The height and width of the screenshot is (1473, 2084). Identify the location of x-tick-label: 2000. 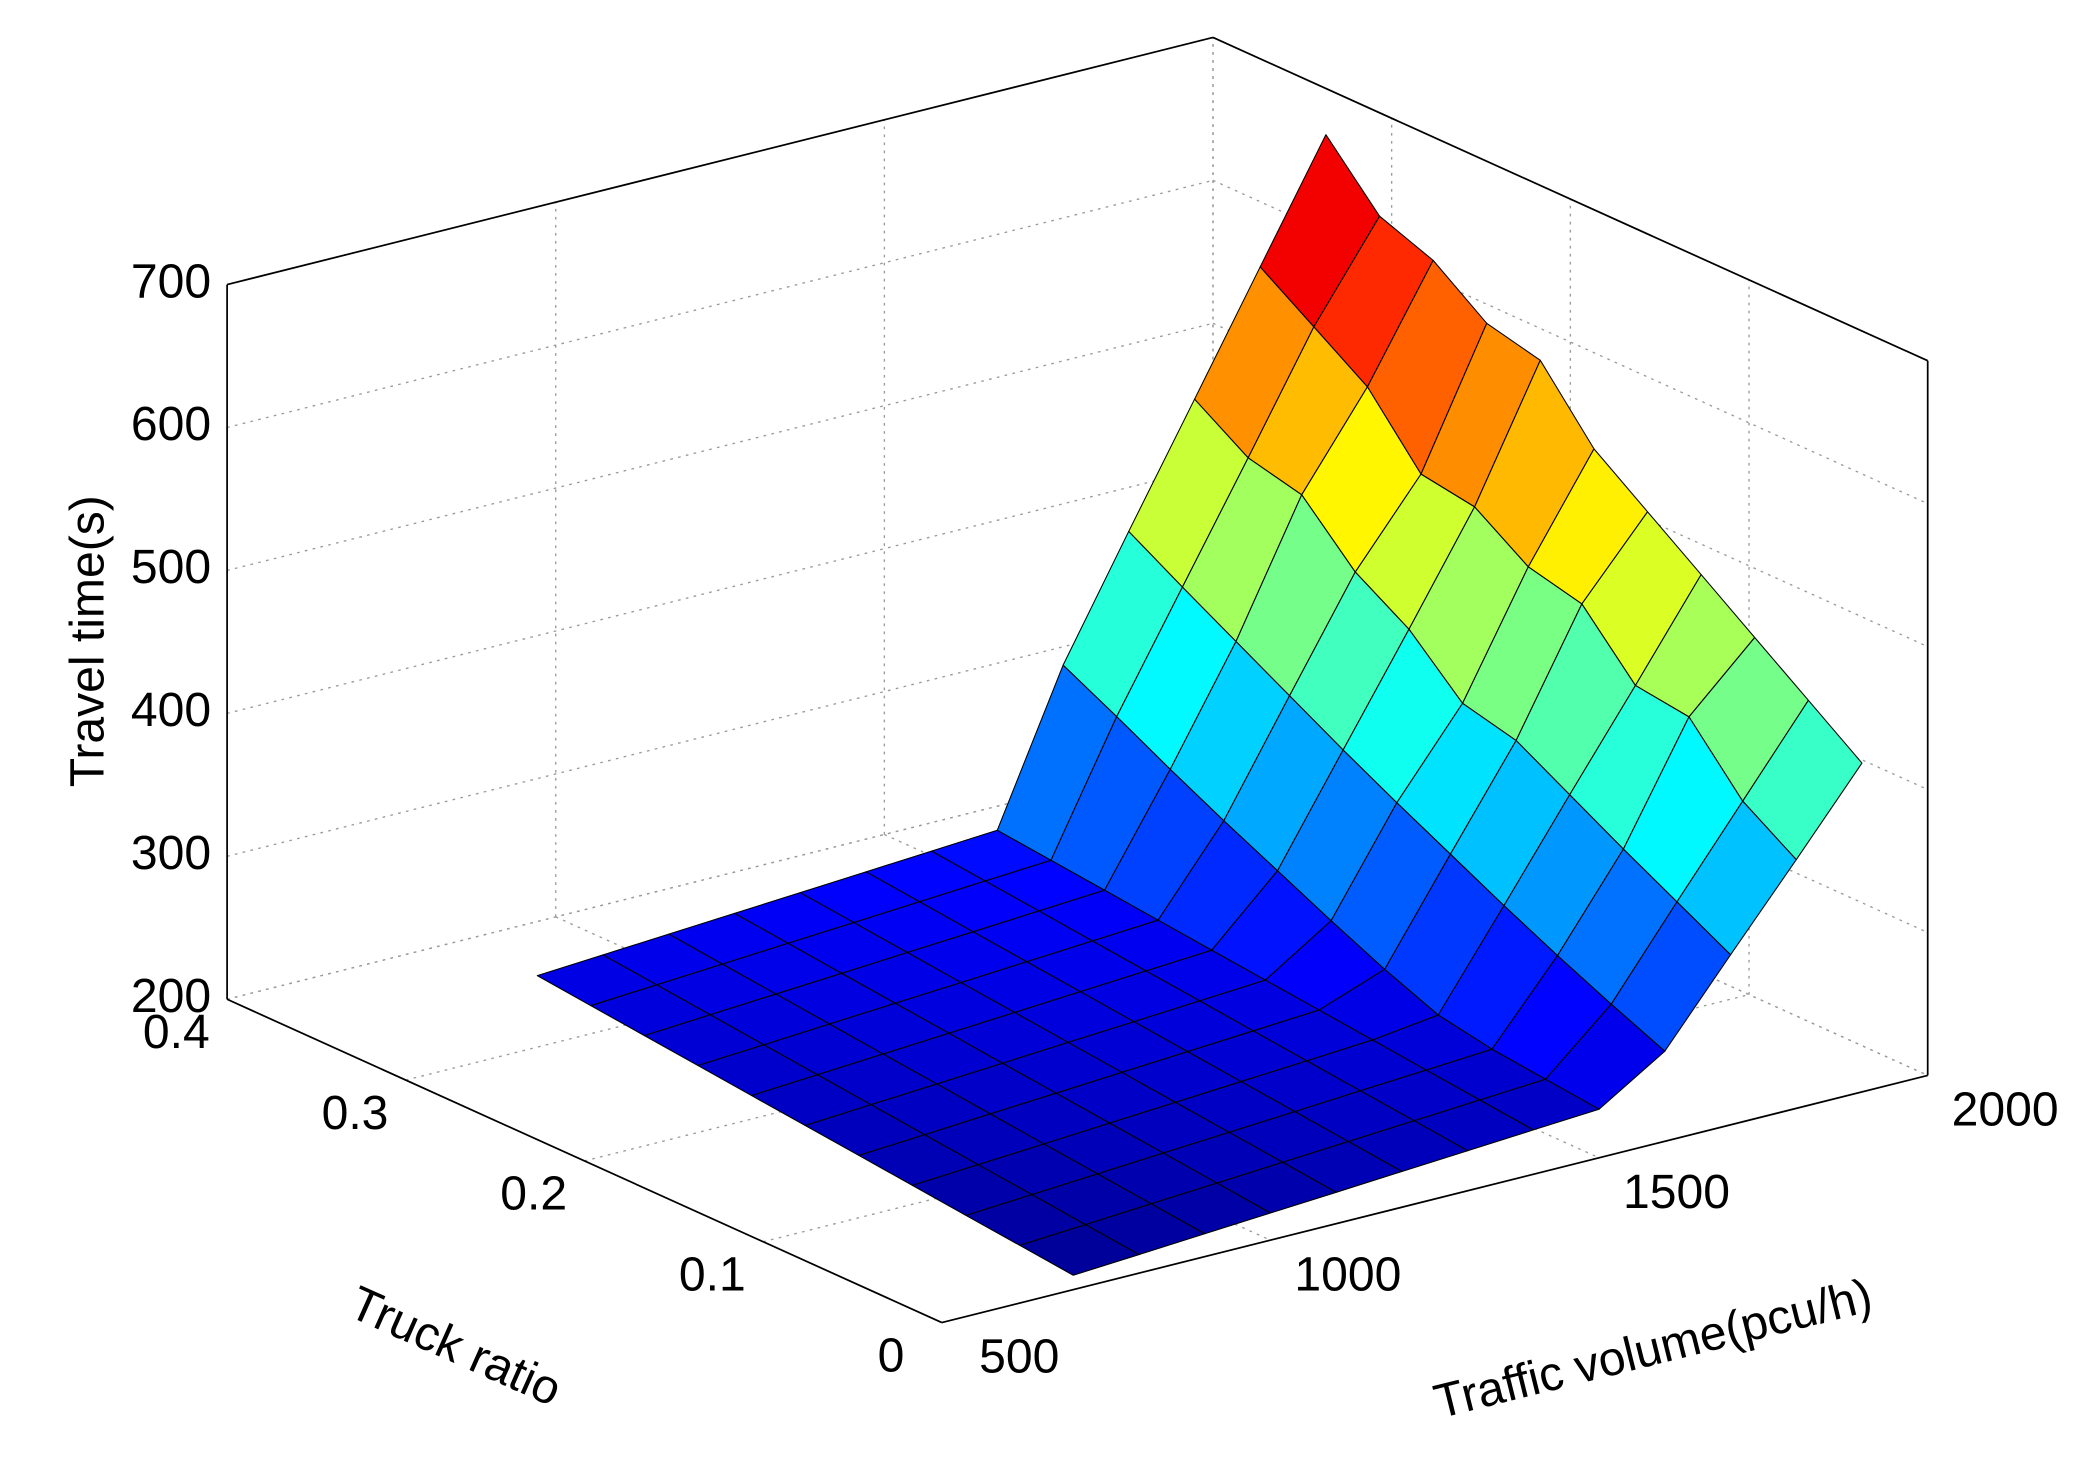
(2005, 1110).